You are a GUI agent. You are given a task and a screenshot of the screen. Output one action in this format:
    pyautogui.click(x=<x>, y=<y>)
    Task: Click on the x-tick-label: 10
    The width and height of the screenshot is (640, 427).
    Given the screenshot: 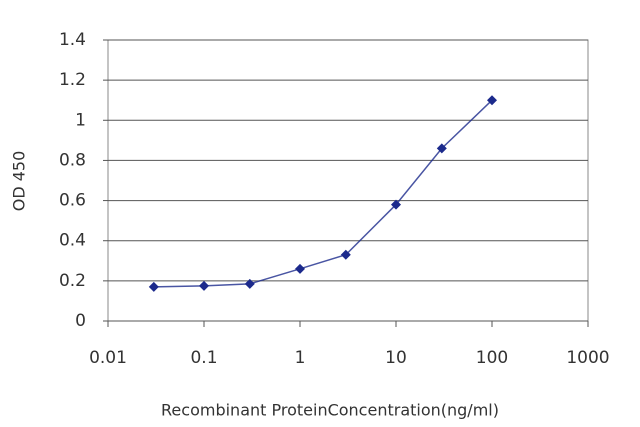 What is the action you would take?
    pyautogui.click(x=396, y=358)
    